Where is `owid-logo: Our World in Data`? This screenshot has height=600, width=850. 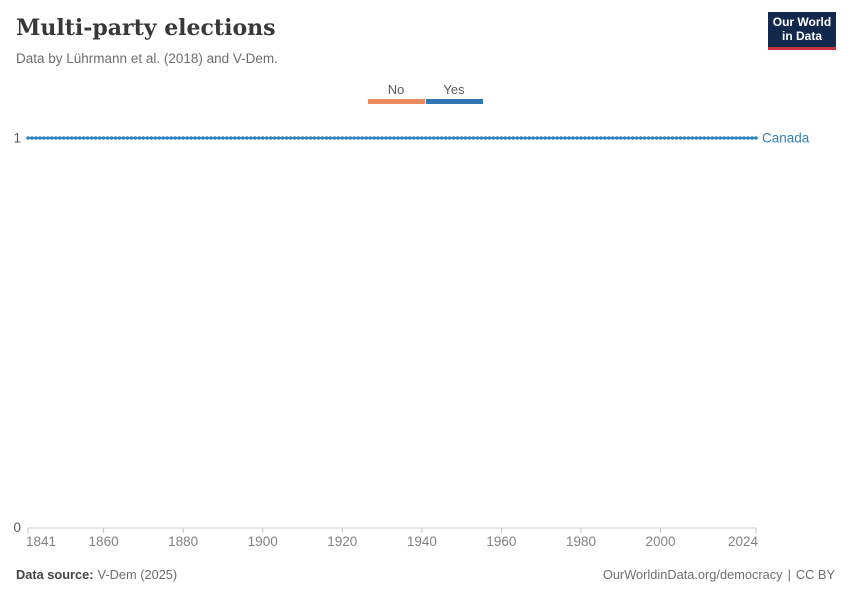
owid-logo: Our World in Data is located at coordinates (802, 31).